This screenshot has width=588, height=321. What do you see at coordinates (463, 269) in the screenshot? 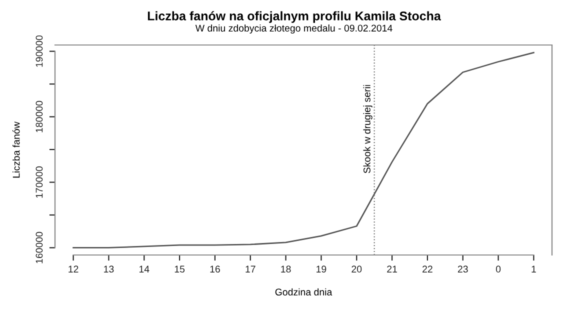
I see `x-tick-label: 23` at bounding box center [463, 269].